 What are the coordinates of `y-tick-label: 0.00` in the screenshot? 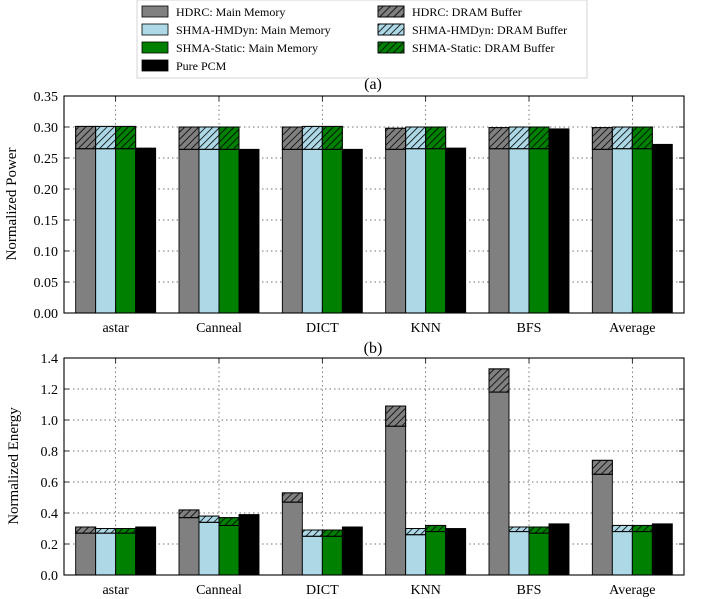 It's located at (46, 314).